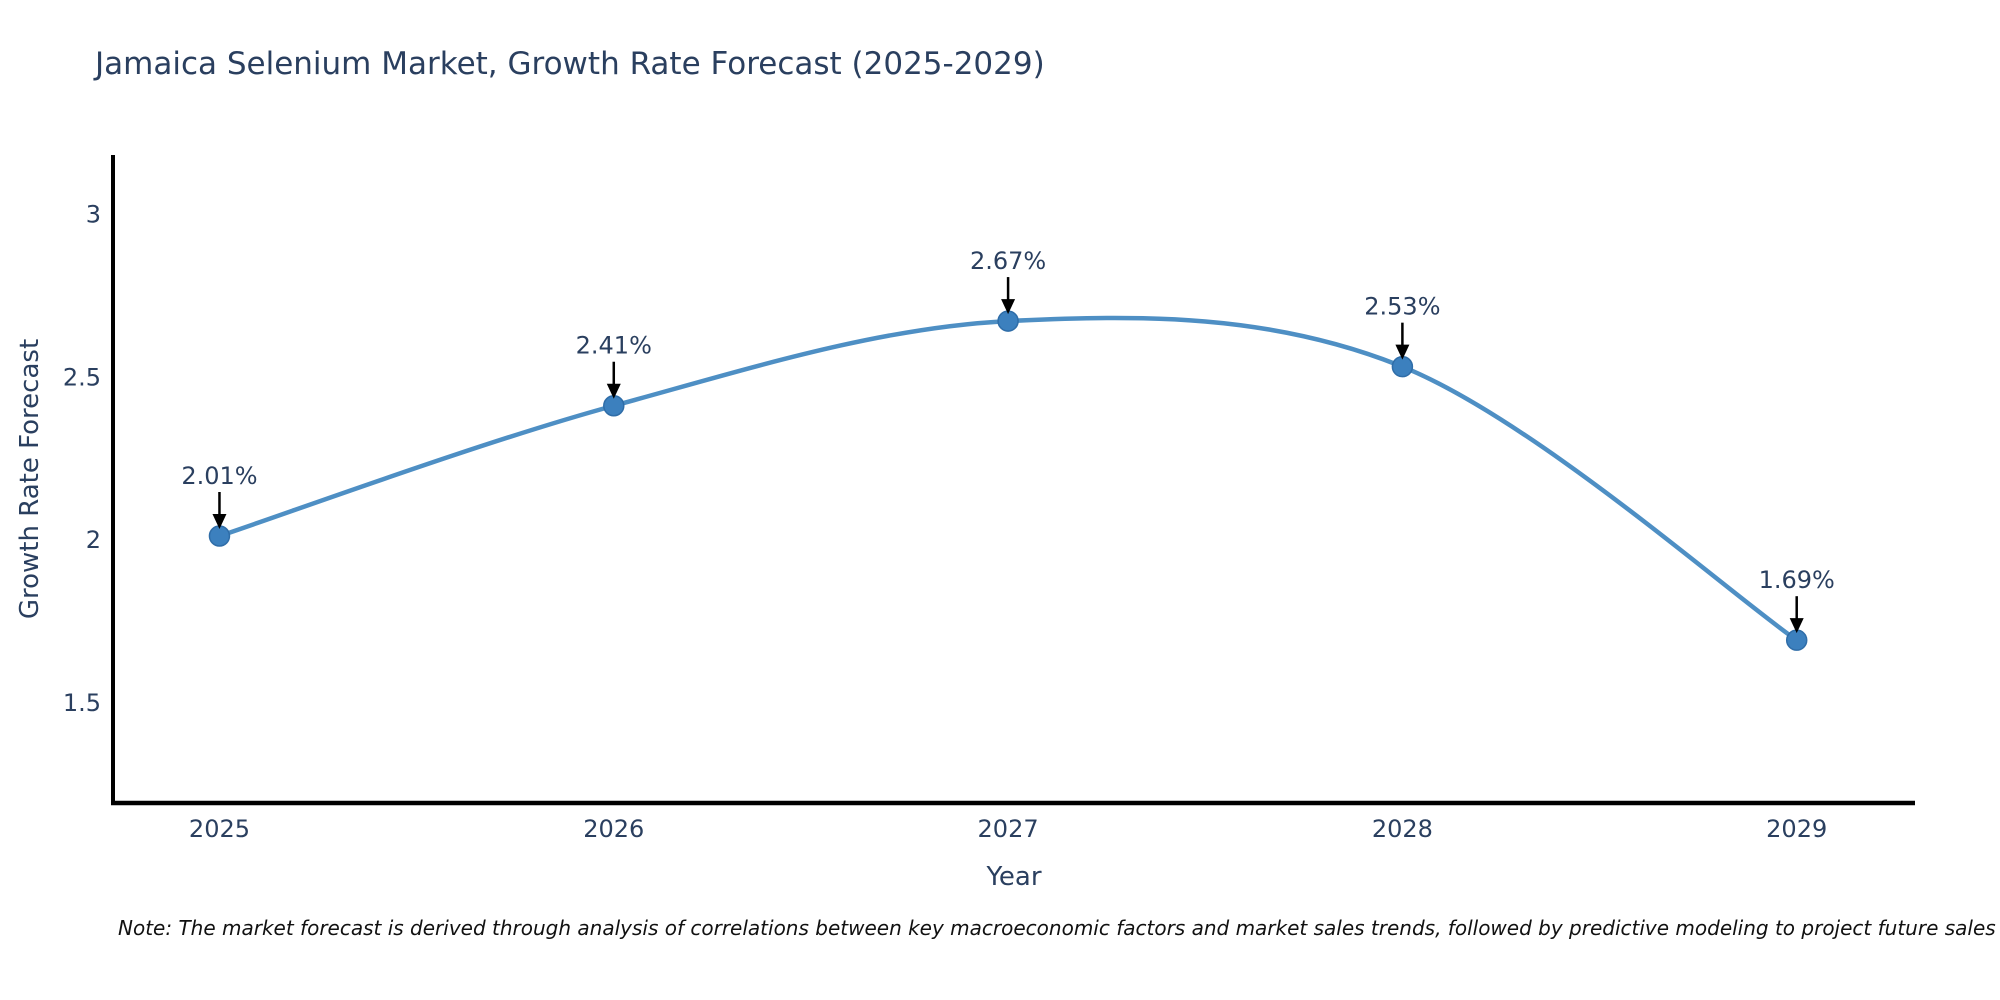  What do you see at coordinates (614, 346) in the screenshot?
I see `data-point-label: 2.41%` at bounding box center [614, 346].